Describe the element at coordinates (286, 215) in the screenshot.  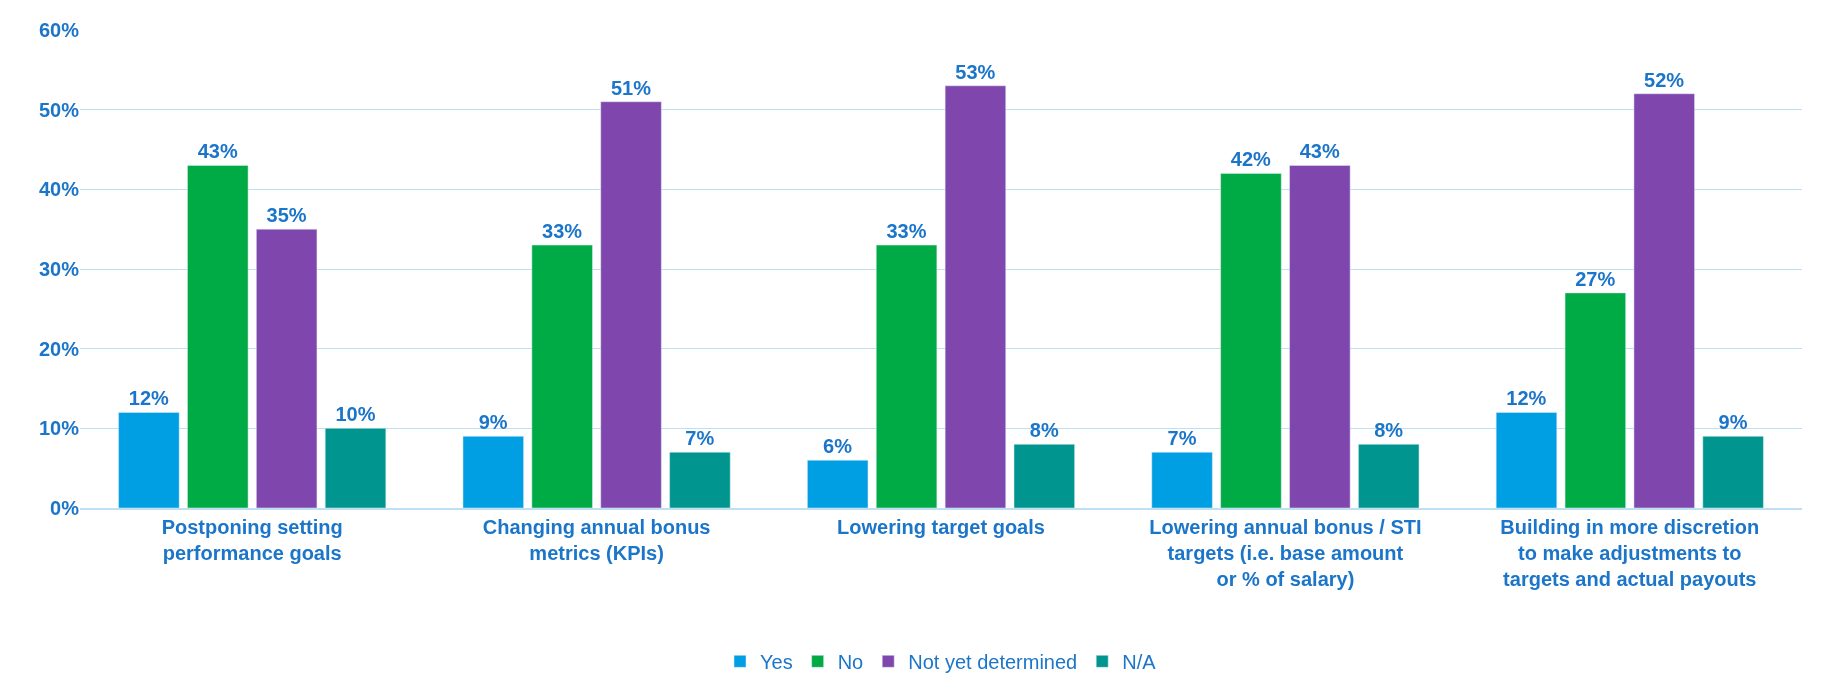
I see `text: 35%` at that location.